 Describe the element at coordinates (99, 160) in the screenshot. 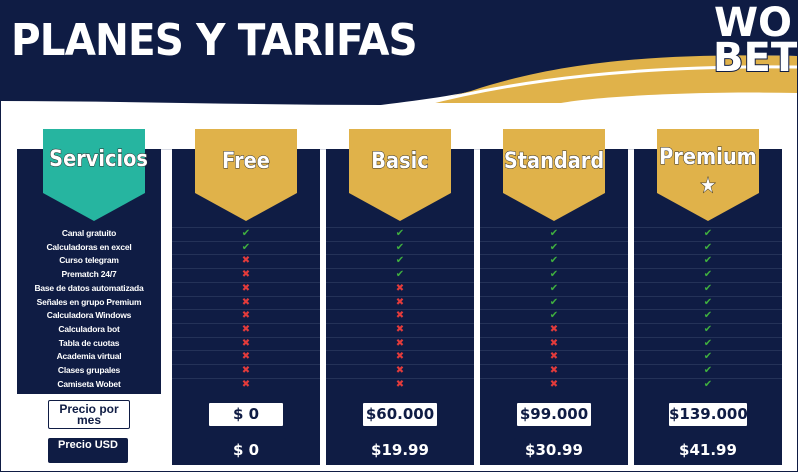

I see `services-header: Servicios` at that location.